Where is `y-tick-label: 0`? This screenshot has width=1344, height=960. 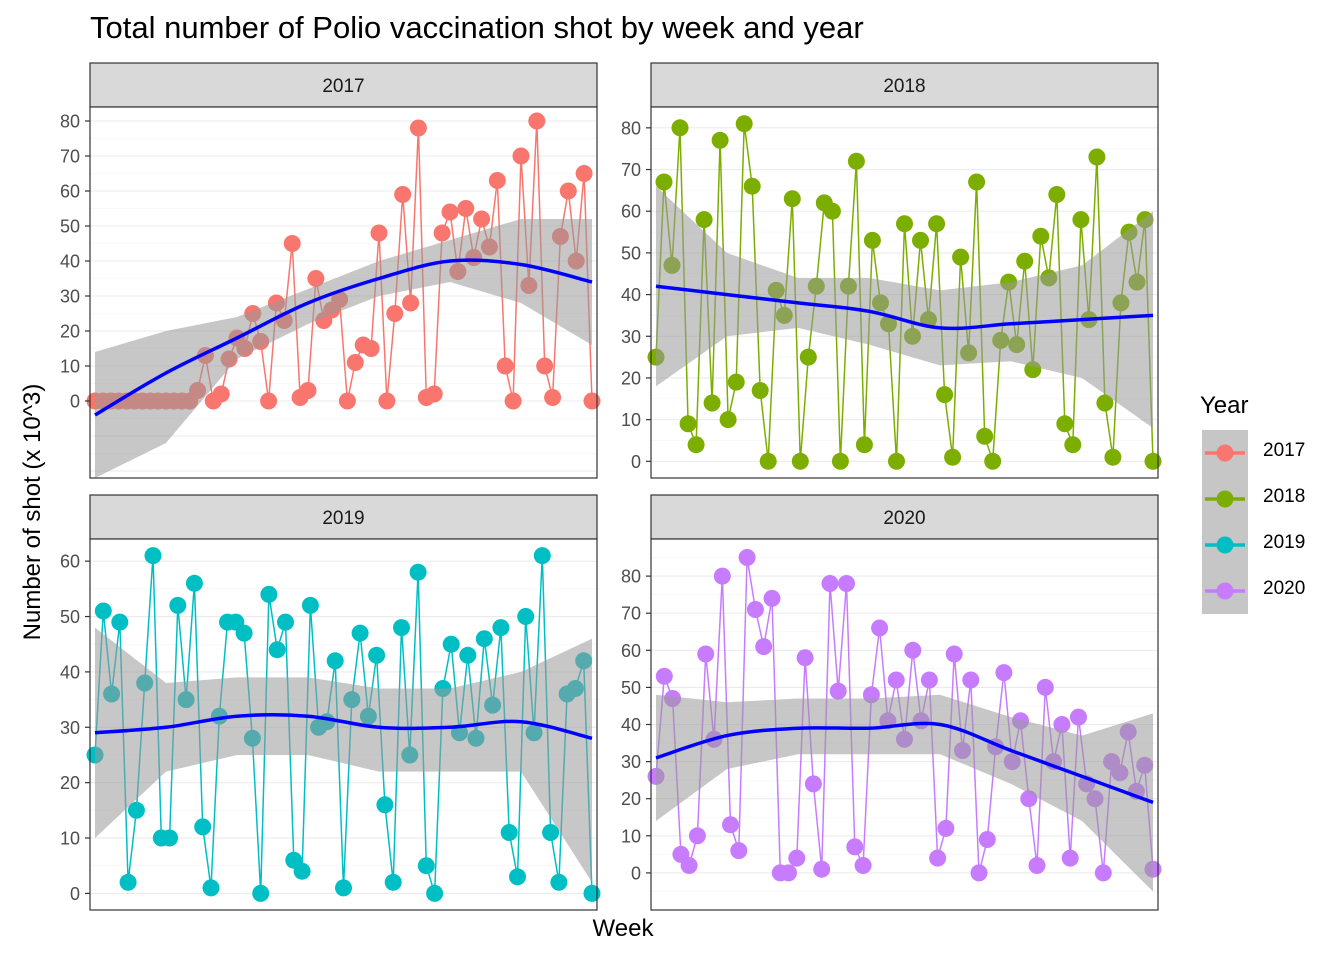 y-tick-label: 0 is located at coordinates (75, 402).